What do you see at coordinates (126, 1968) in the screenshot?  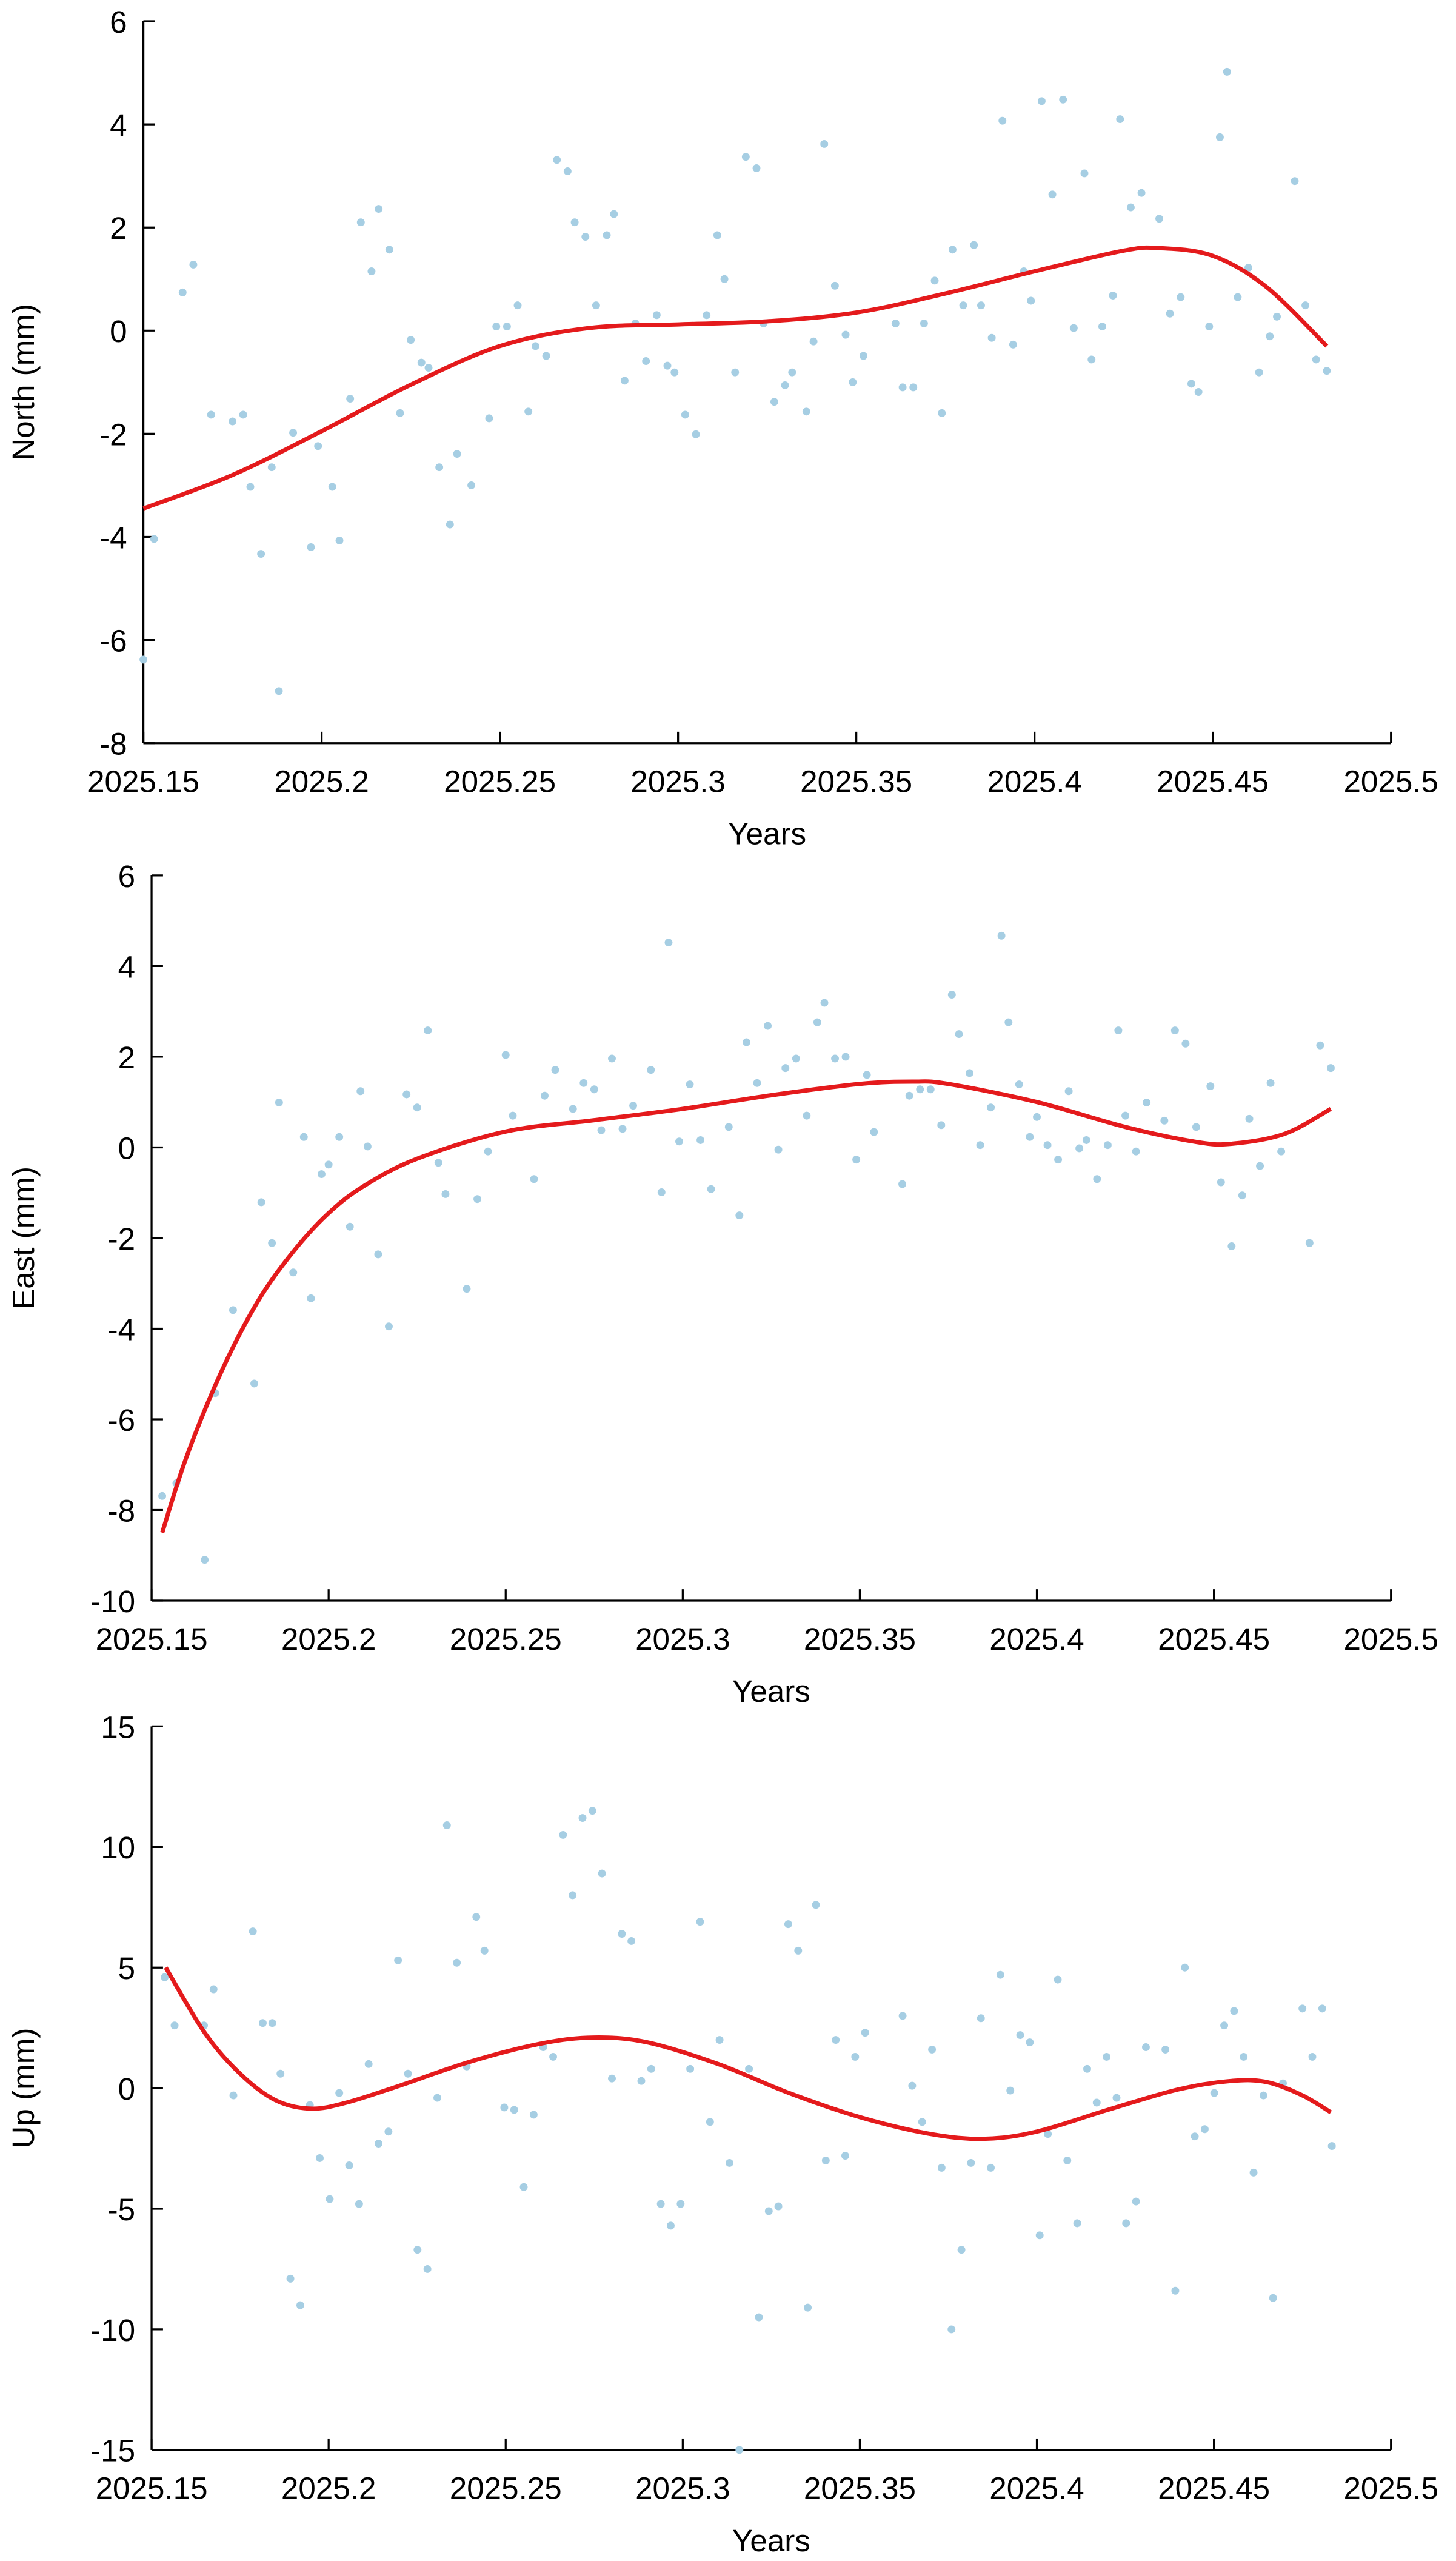 I see `y-tick-label: 5` at bounding box center [126, 1968].